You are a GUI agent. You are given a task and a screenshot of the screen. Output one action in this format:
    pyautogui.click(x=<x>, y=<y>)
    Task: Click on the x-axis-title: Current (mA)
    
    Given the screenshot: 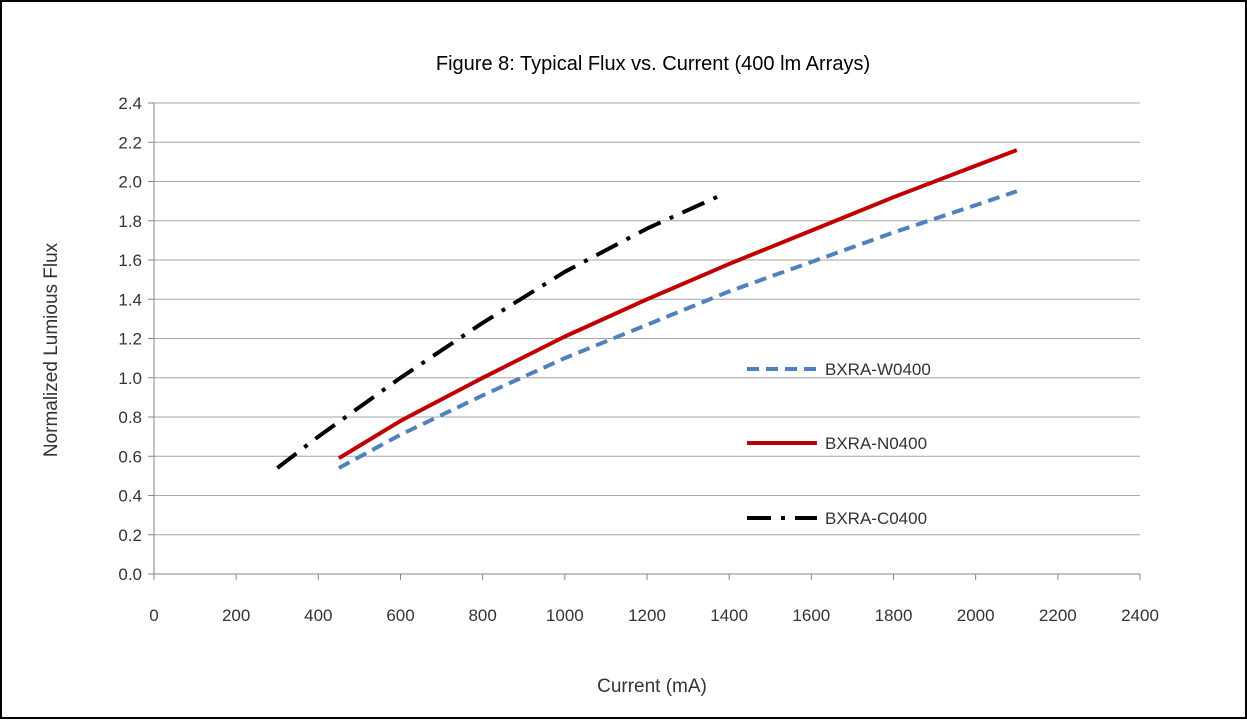 What is the action you would take?
    pyautogui.click(x=652, y=686)
    